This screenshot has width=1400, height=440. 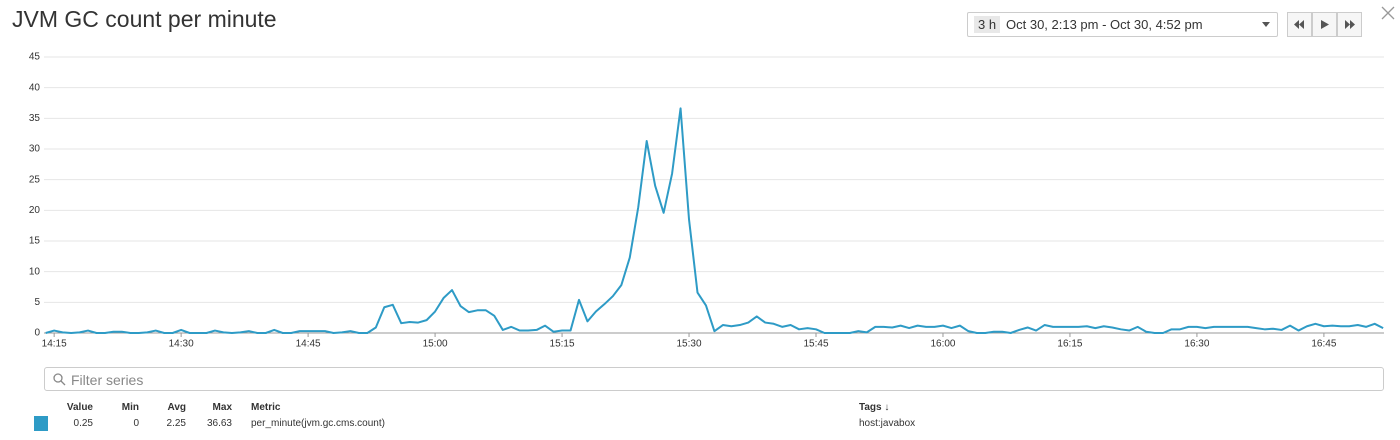 What do you see at coordinates (37, 333) in the screenshot?
I see `y-tick-label: 0` at bounding box center [37, 333].